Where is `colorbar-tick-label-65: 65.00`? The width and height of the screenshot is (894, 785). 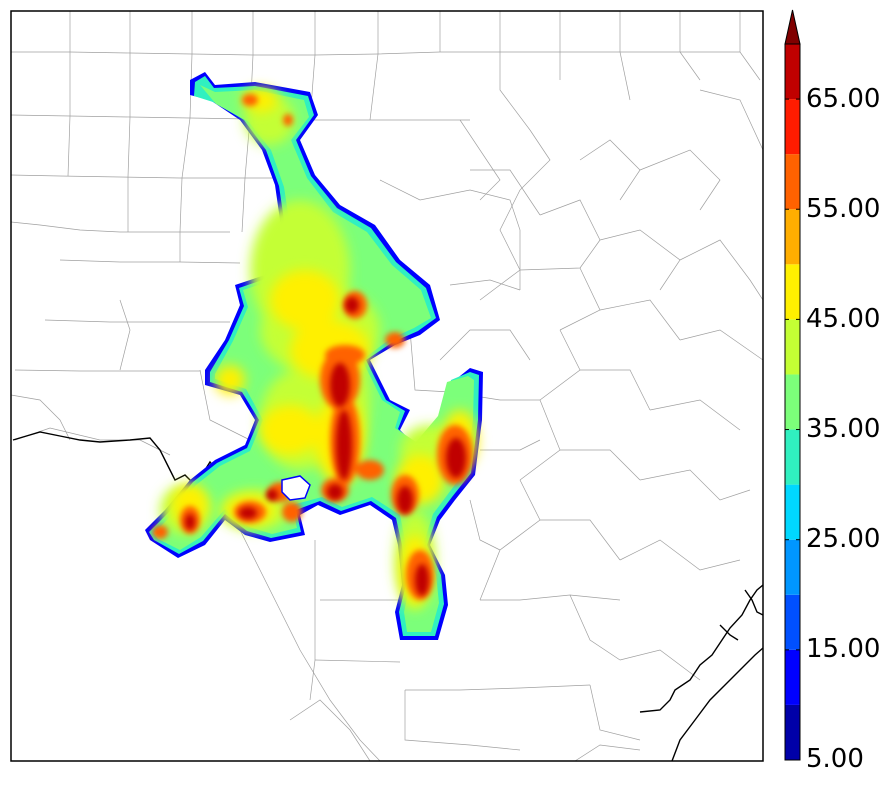
colorbar-tick-label-65: 65.00 is located at coordinates (843, 99).